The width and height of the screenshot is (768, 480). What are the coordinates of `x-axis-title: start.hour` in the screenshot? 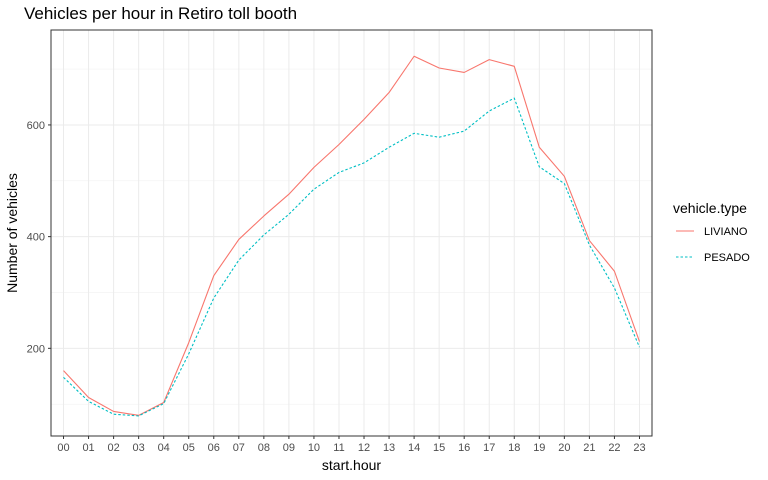 It's located at (351, 465).